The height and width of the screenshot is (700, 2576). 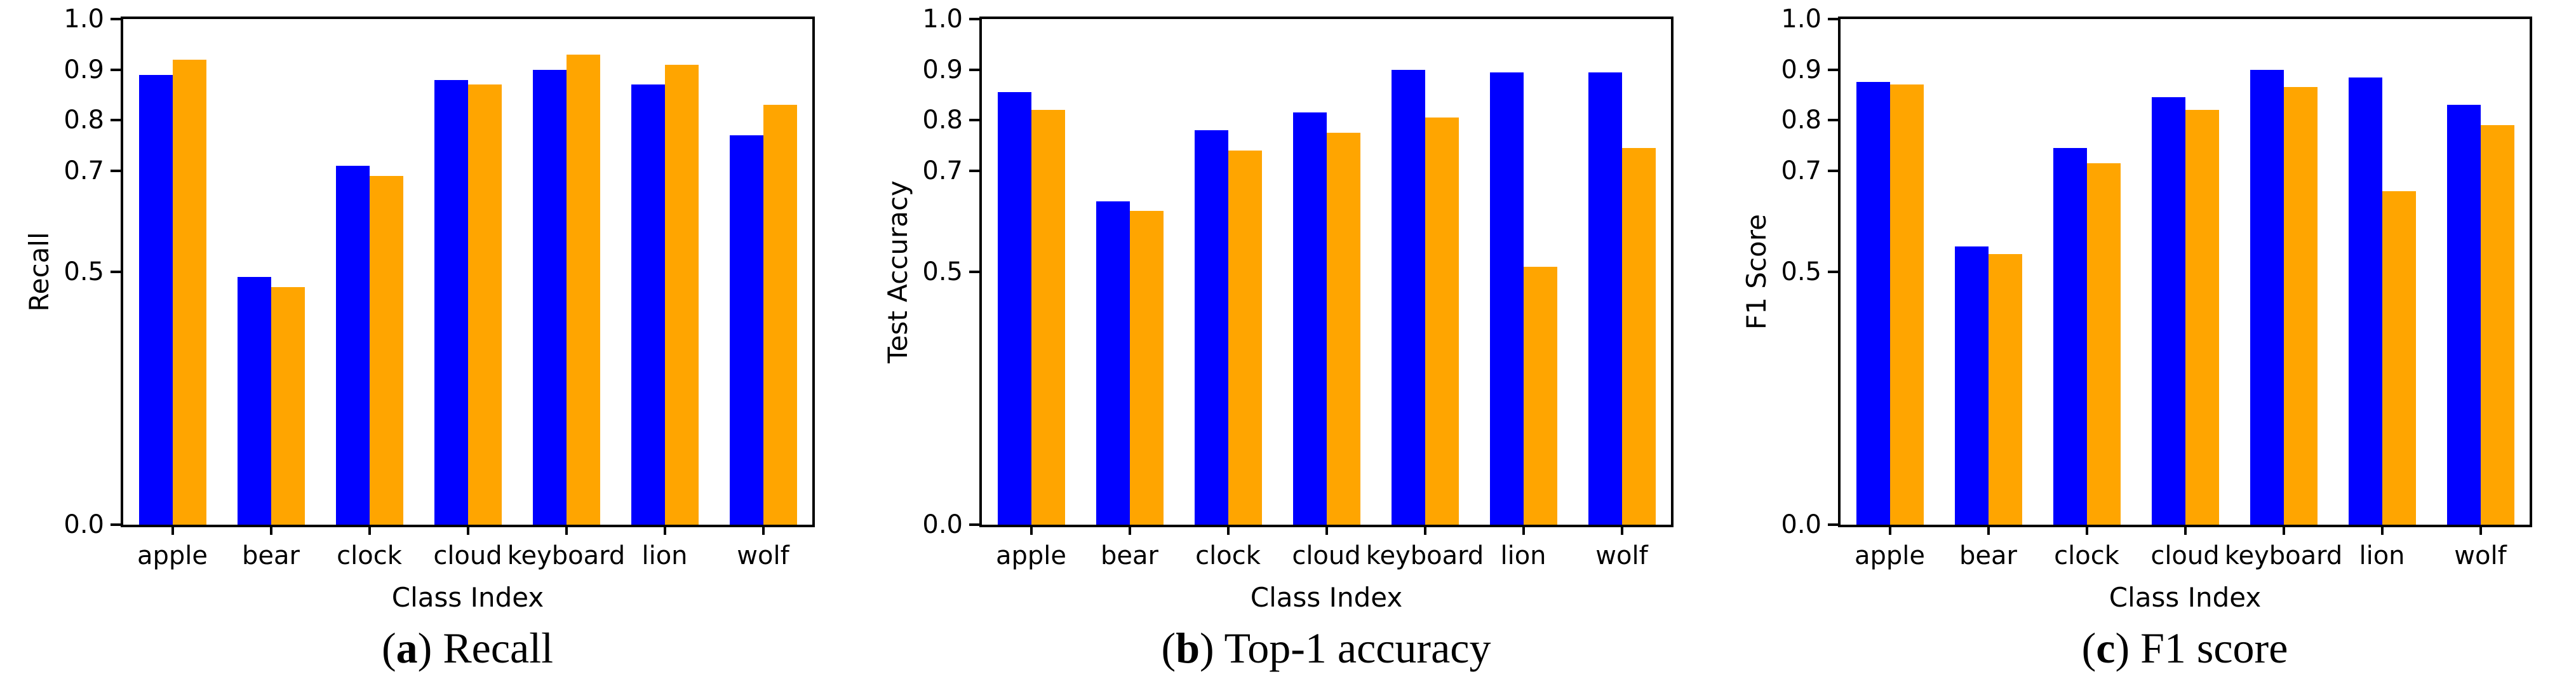 I want to click on figure-caption: (b) Top-1 accuracy, so click(x=1326, y=648).